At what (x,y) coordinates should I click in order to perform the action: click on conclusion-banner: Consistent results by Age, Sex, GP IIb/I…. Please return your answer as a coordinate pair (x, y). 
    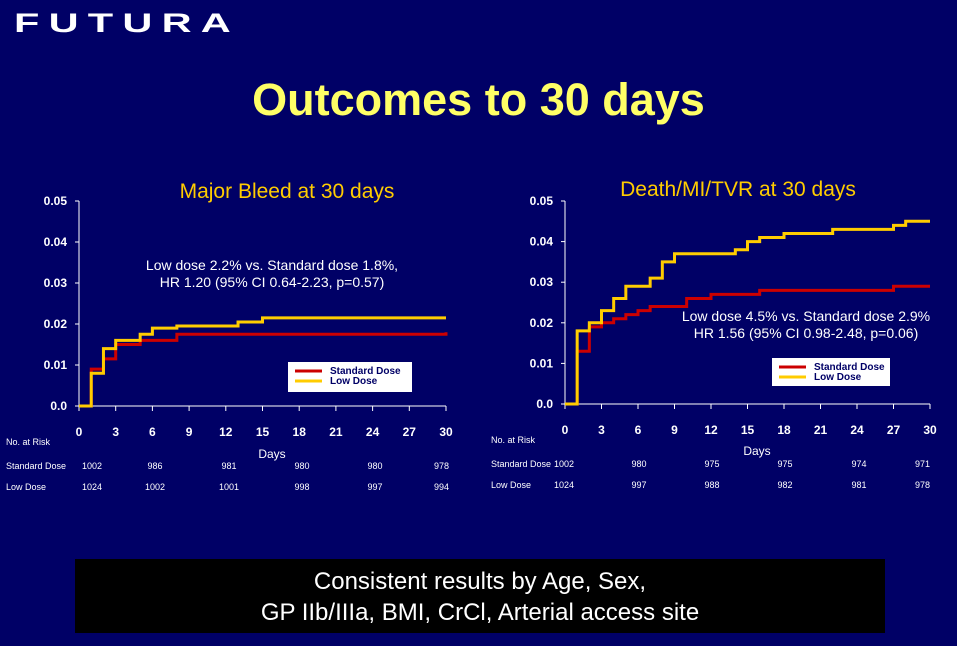
    Looking at the image, I should click on (480, 596).